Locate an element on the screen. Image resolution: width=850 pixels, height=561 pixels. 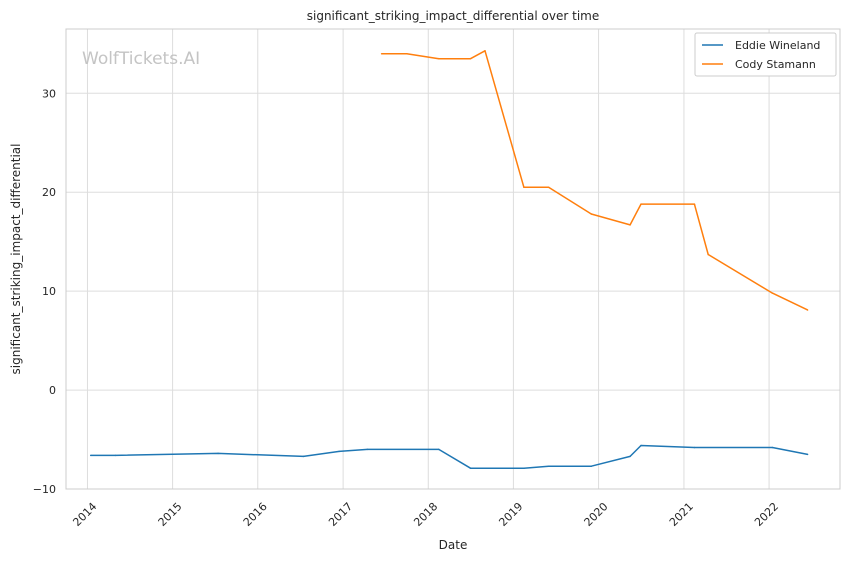
y-tick-label: 0 is located at coordinates (52, 390).